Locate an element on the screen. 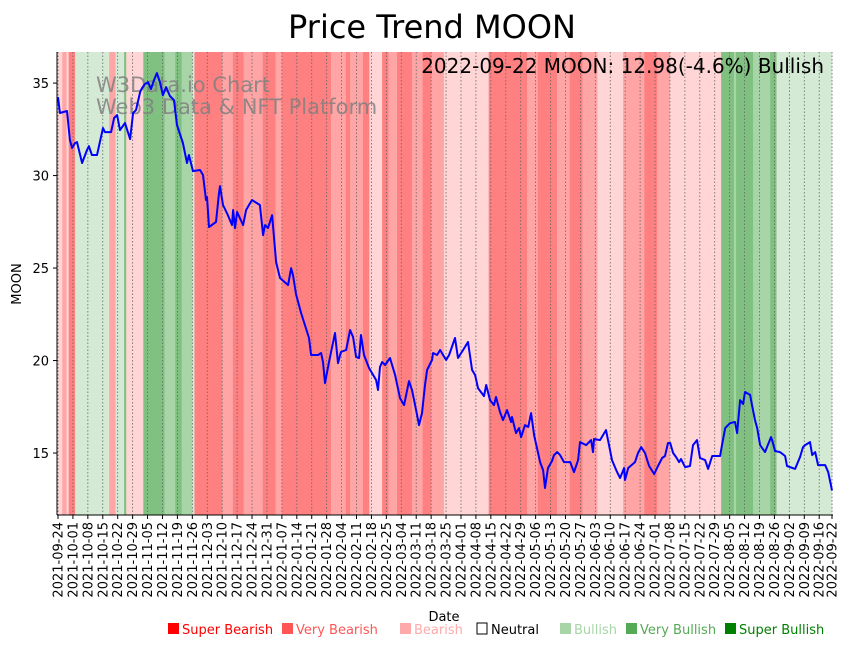  x-tick-label: 2022-04-08 is located at coordinates (476, 560).